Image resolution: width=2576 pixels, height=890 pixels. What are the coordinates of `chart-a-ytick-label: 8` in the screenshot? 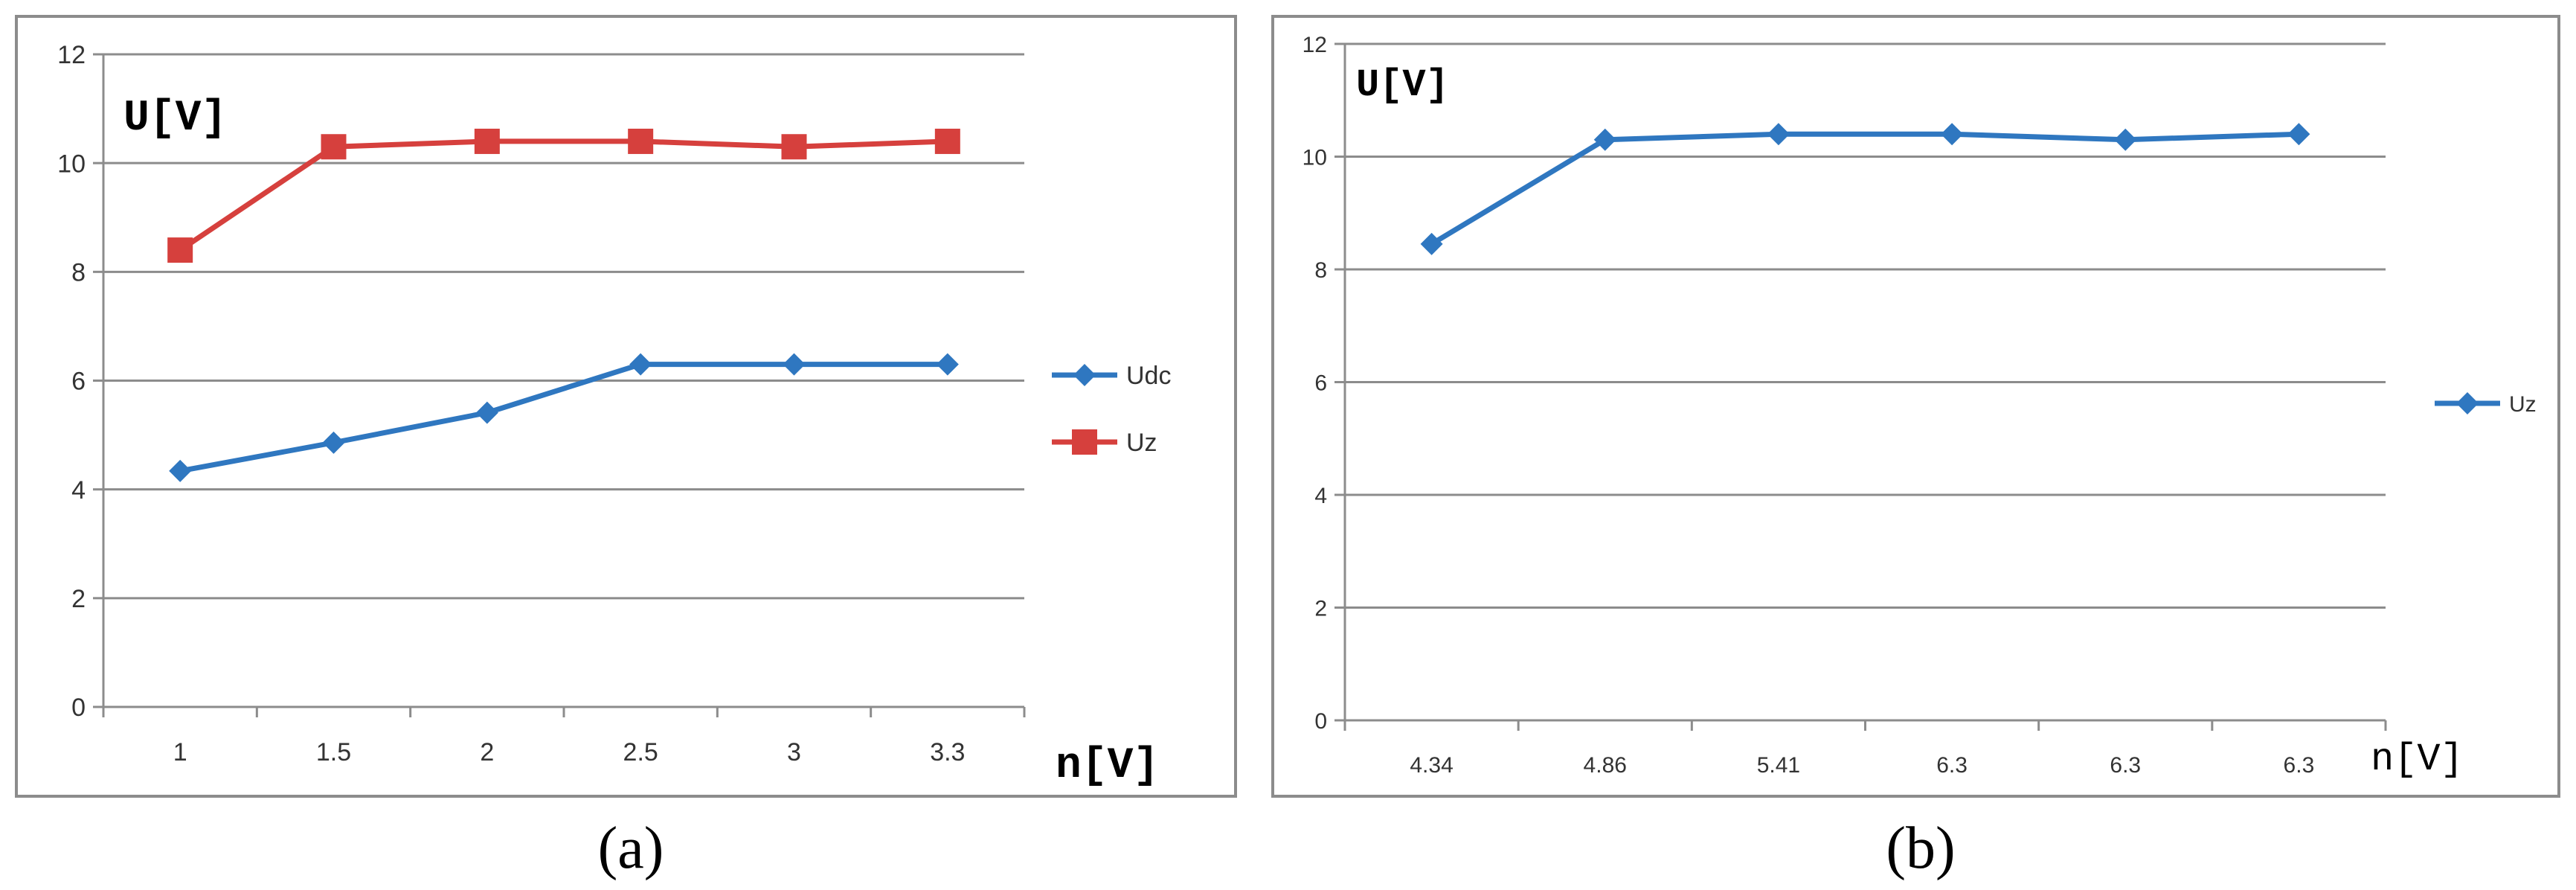 It's located at (78, 273).